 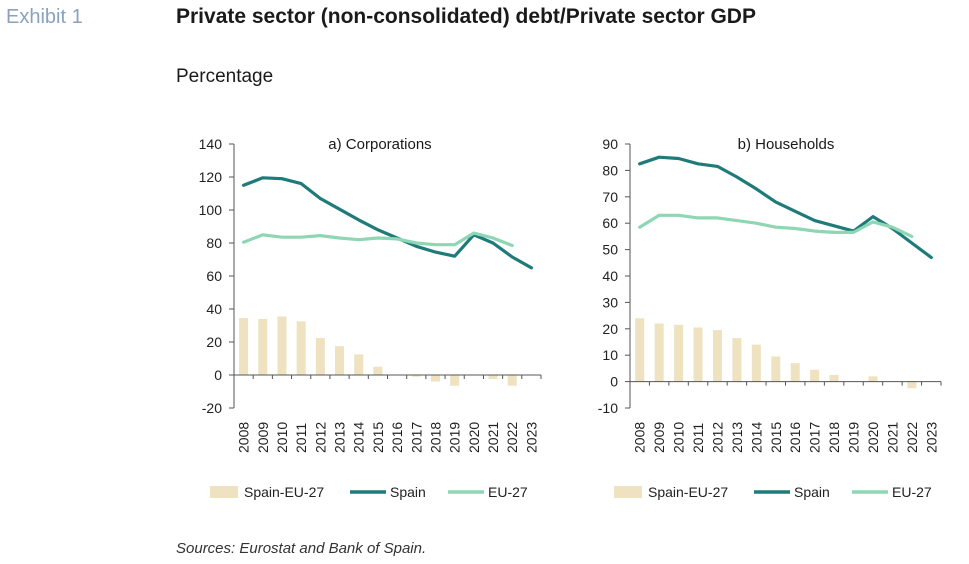 I want to click on source-note: Sources: Eurostat and Bank of Spain., so click(x=301, y=548).